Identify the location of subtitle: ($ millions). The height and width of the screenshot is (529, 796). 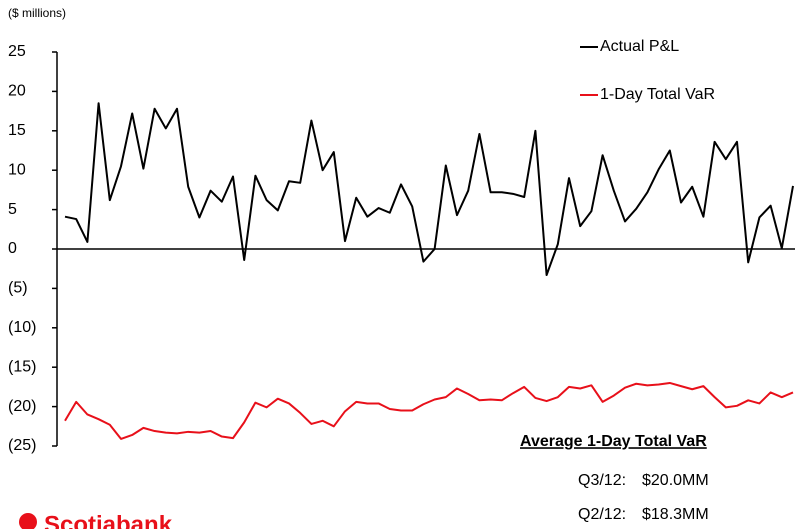
(37, 13).